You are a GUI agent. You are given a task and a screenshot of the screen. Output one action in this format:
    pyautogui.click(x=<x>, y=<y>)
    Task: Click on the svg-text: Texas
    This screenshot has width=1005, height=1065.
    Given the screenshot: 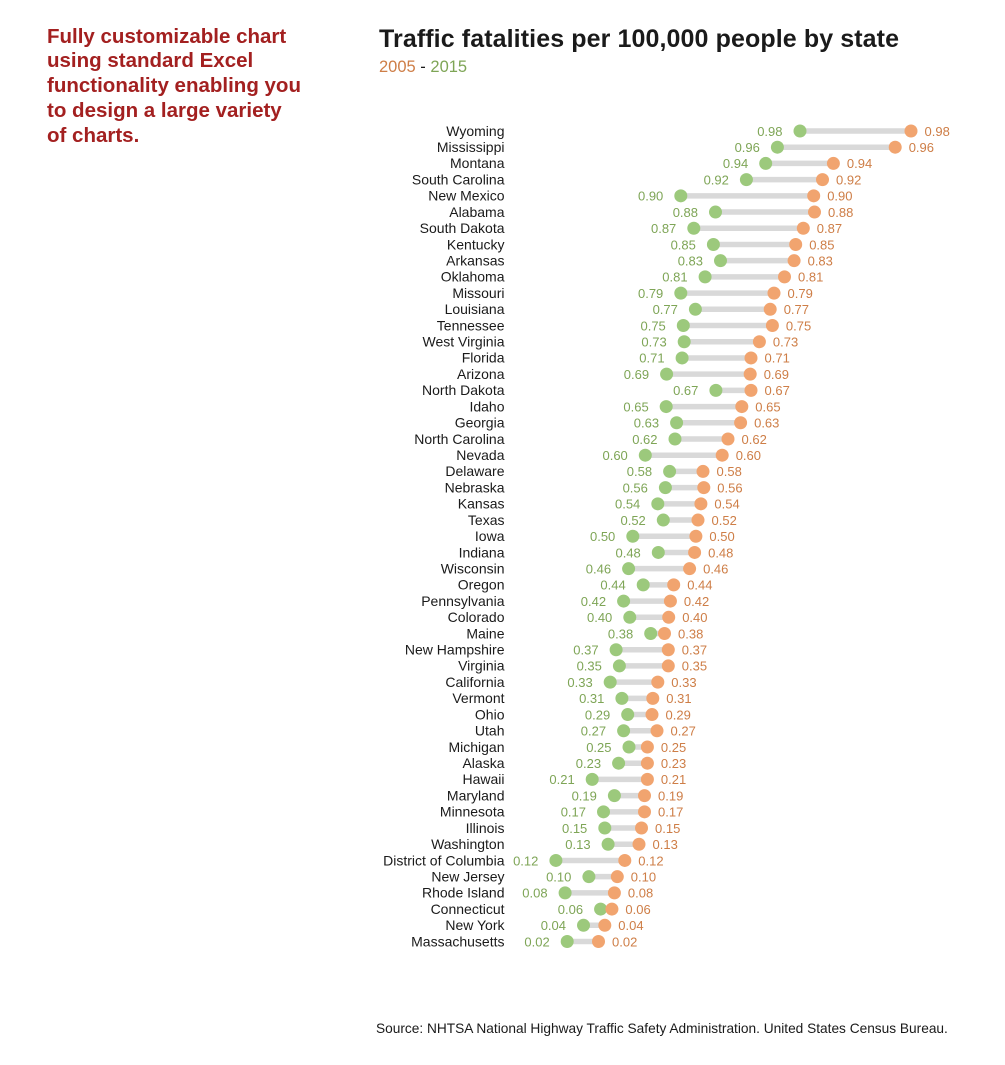 What is the action you would take?
    pyautogui.click(x=486, y=520)
    